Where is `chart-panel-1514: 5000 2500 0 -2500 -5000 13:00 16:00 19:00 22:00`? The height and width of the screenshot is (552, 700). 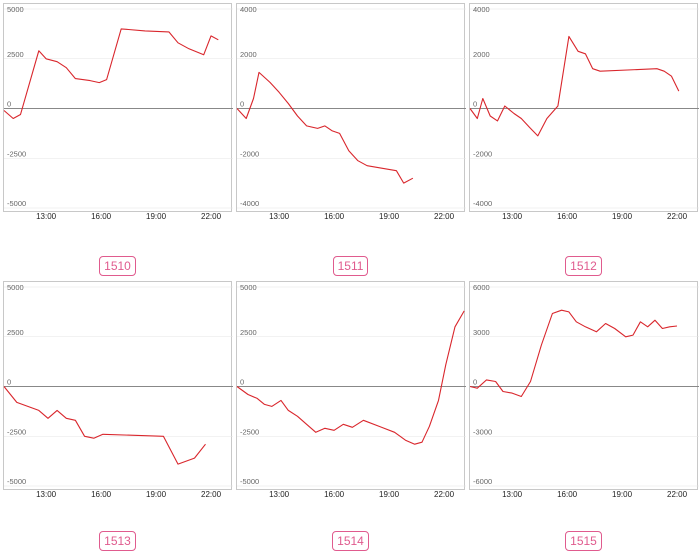
chart-panel-1514: 5000 2500 0 -2500 -5000 13:00 16:00 19:00 22:00 is located at coordinates (351, 390).